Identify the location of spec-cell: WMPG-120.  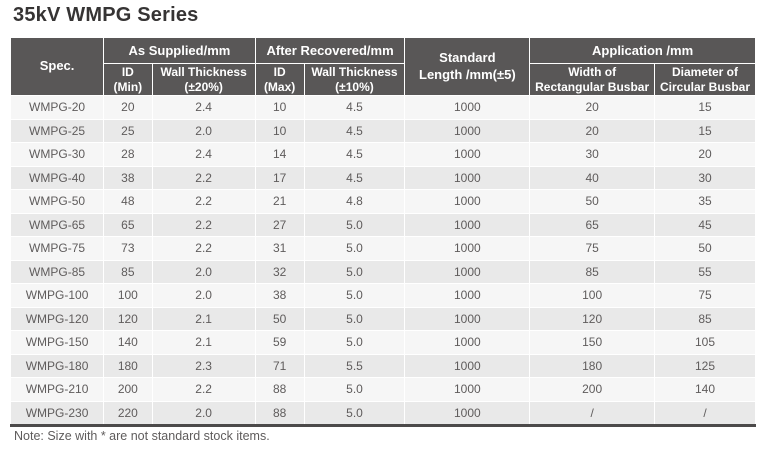
(57, 318).